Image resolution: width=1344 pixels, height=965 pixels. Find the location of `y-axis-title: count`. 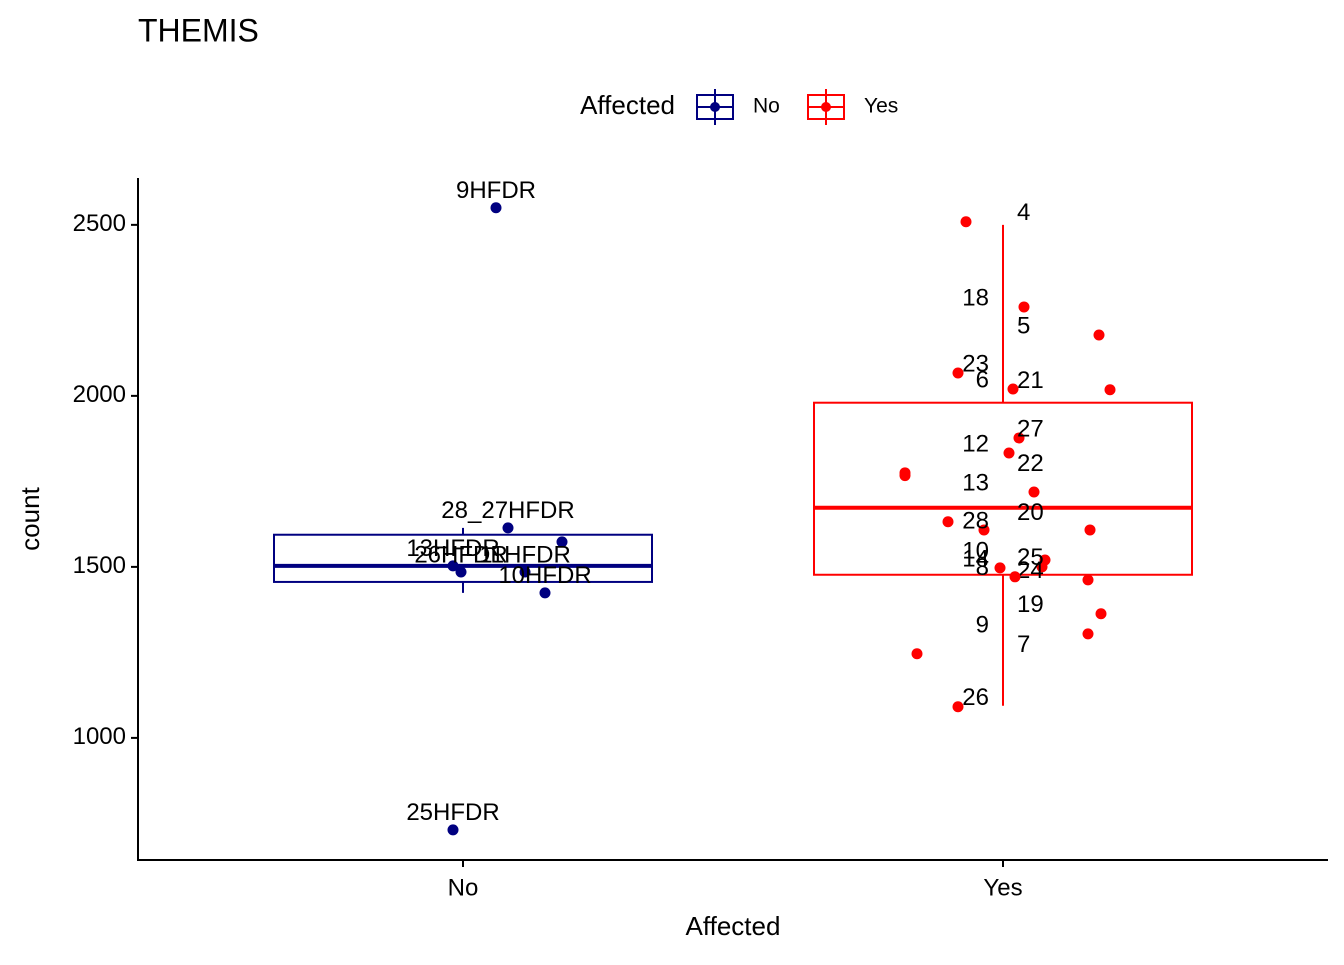

y-axis-title: count is located at coordinates (30, 518).